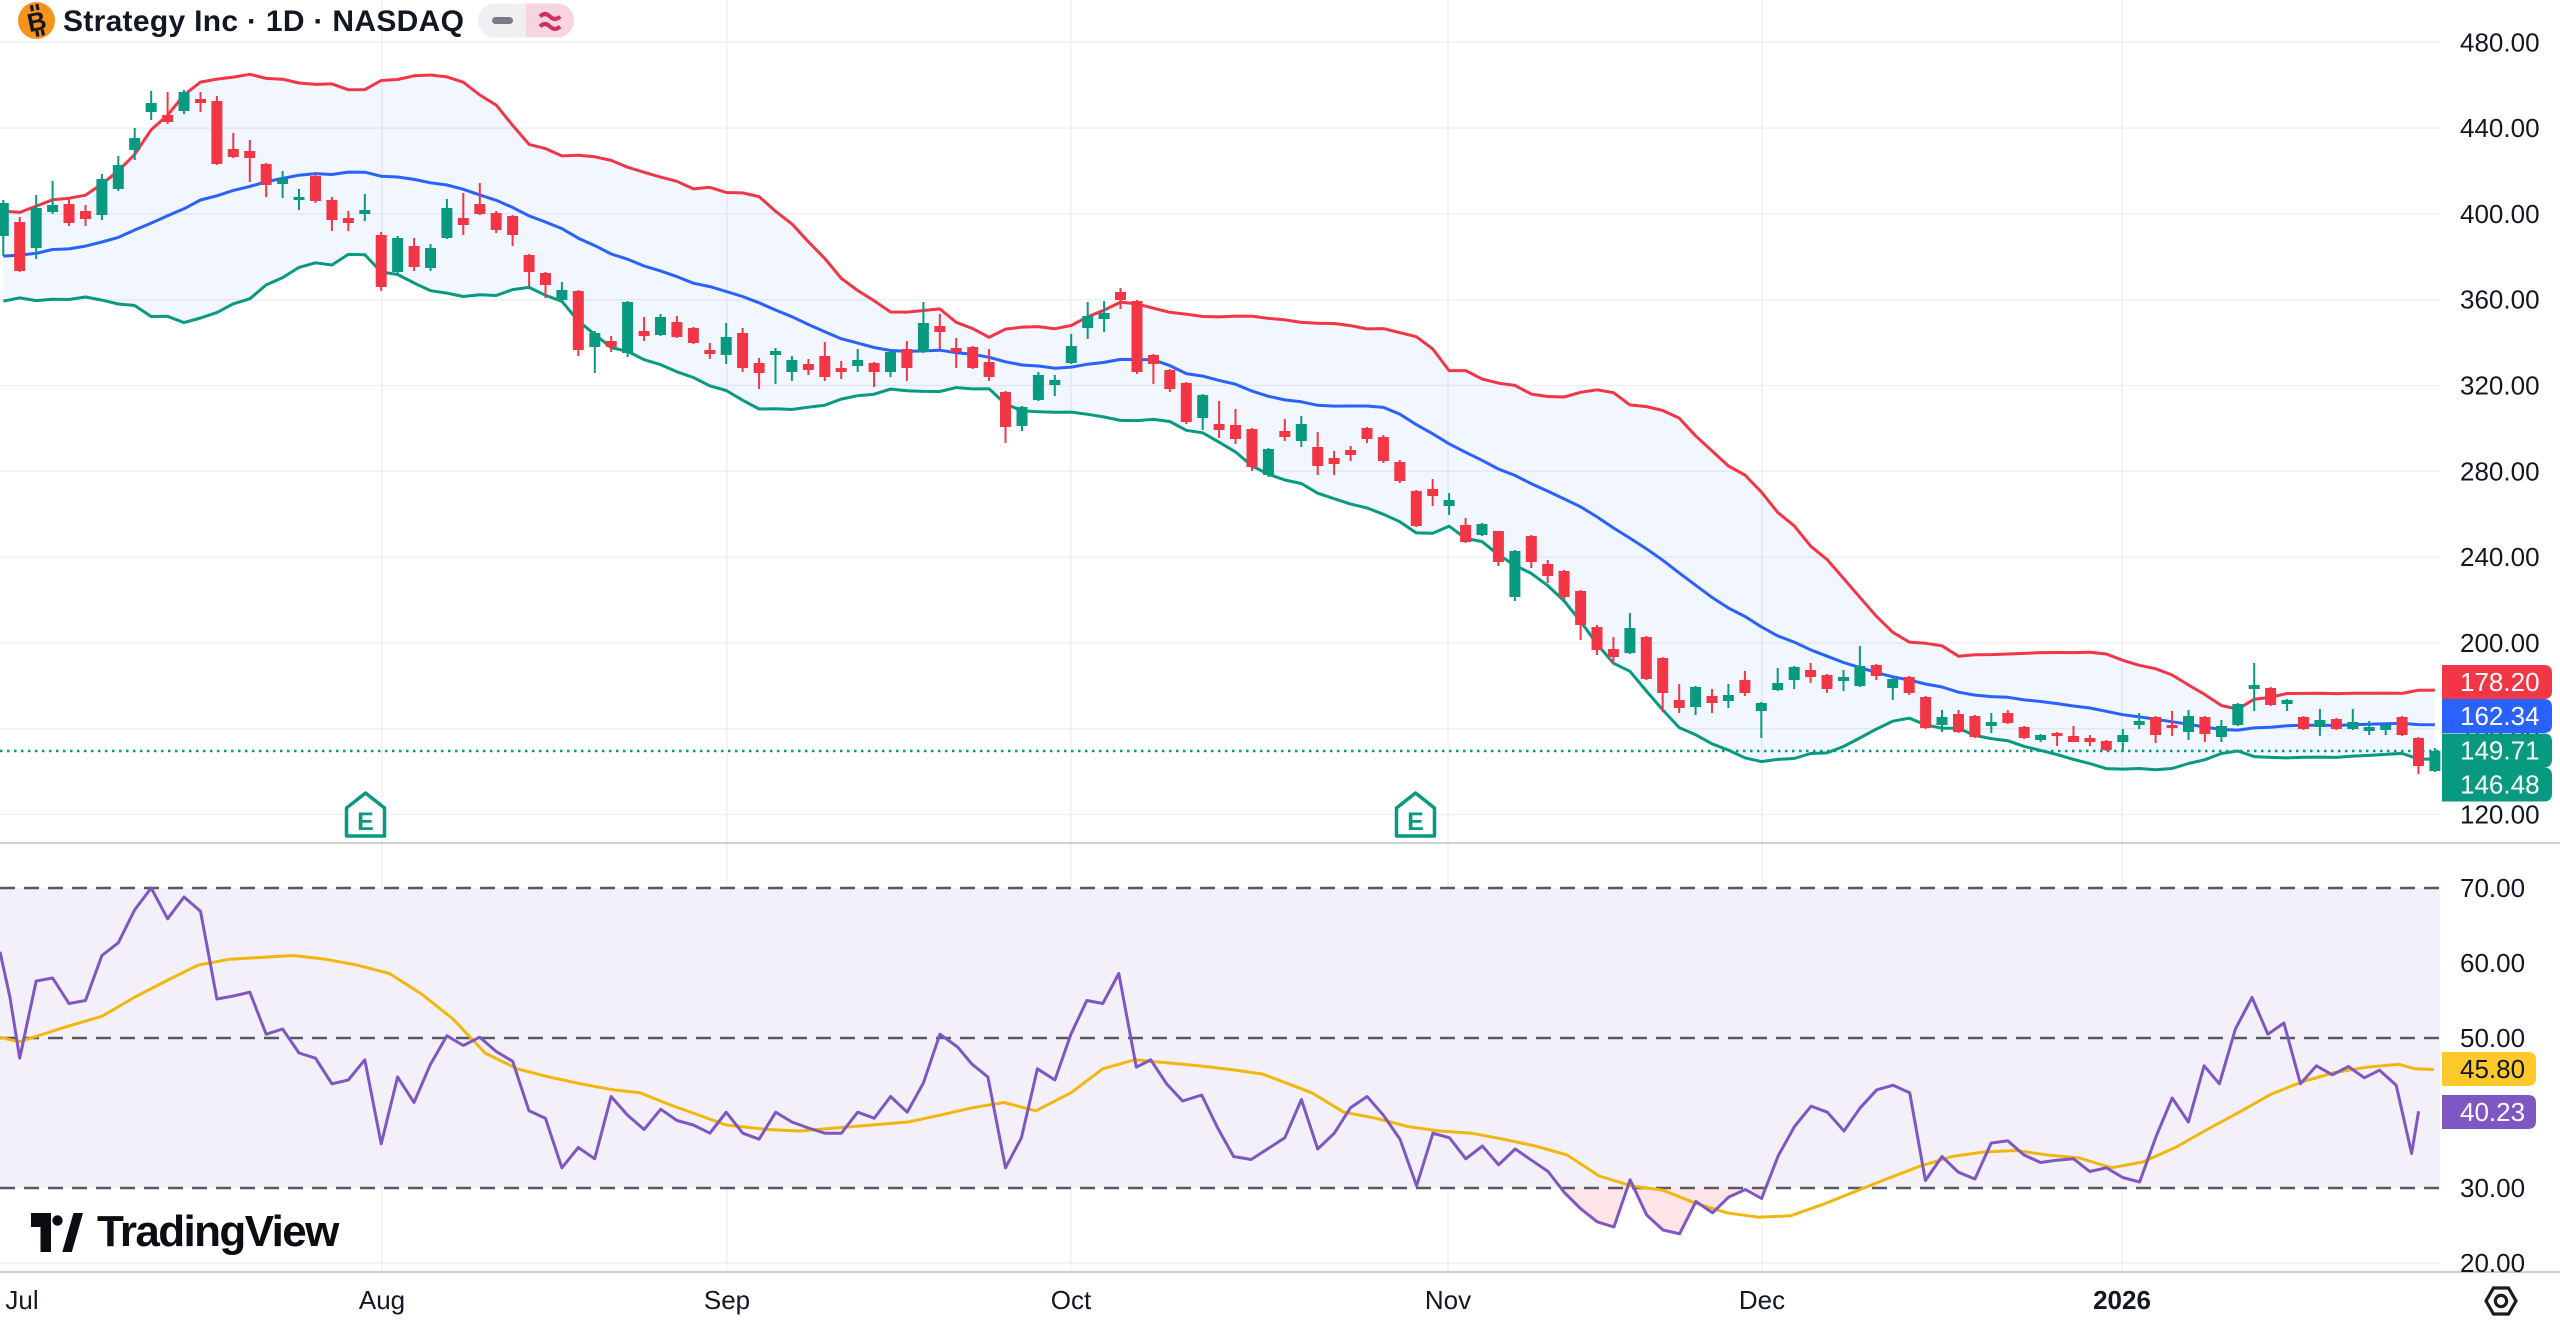  What do you see at coordinates (2492, 1188) in the screenshot?
I see `svg-text: 30.00` at bounding box center [2492, 1188].